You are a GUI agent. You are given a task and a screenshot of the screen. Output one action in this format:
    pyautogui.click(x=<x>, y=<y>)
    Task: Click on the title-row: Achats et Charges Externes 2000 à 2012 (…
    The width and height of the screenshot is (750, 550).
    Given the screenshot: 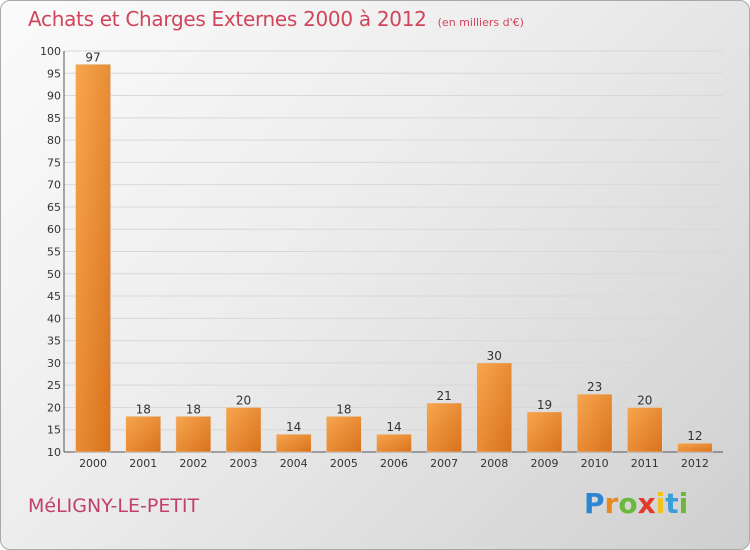 What is the action you would take?
    pyautogui.click(x=276, y=19)
    